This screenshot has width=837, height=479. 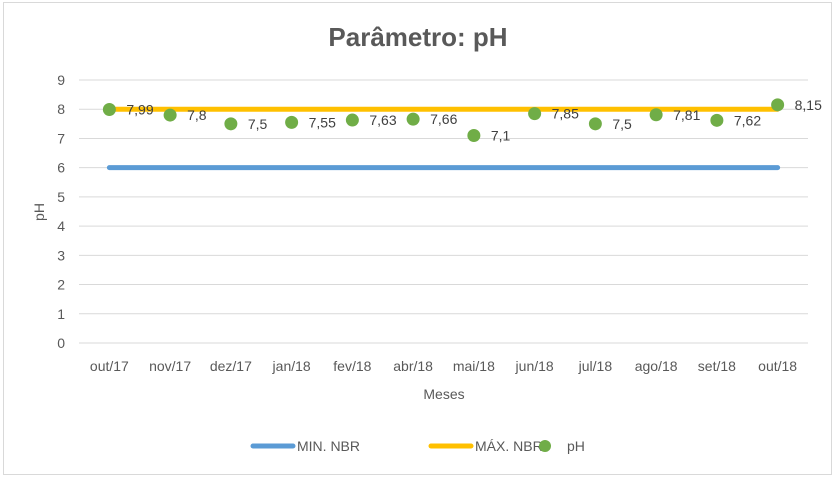 What do you see at coordinates (61, 314) in the screenshot?
I see `y-tick-label: 1` at bounding box center [61, 314].